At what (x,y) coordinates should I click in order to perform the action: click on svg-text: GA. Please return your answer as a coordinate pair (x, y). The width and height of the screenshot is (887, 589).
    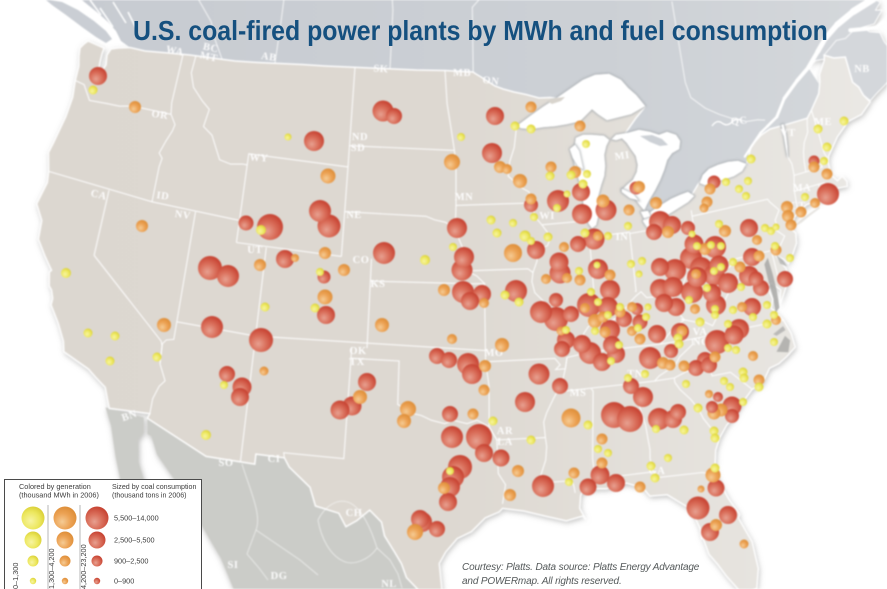
    Looking at the image, I should click on (657, 471).